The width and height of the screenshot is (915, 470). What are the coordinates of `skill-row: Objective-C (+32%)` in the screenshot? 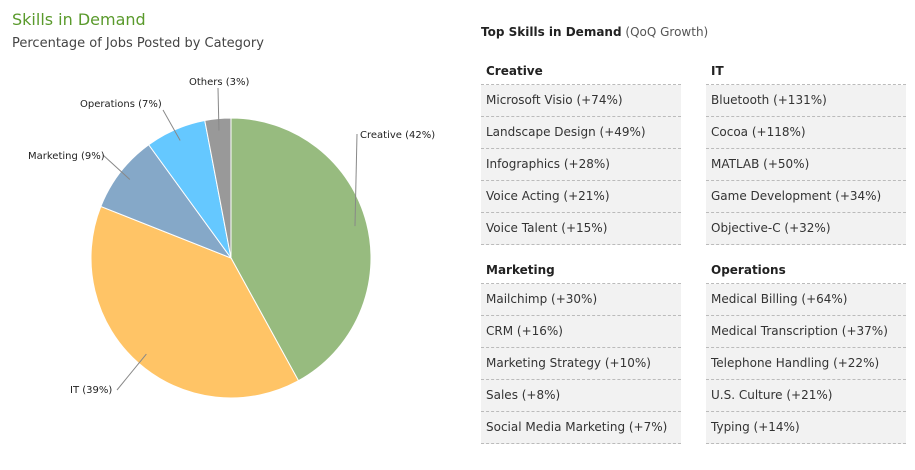 It's located at (806, 229).